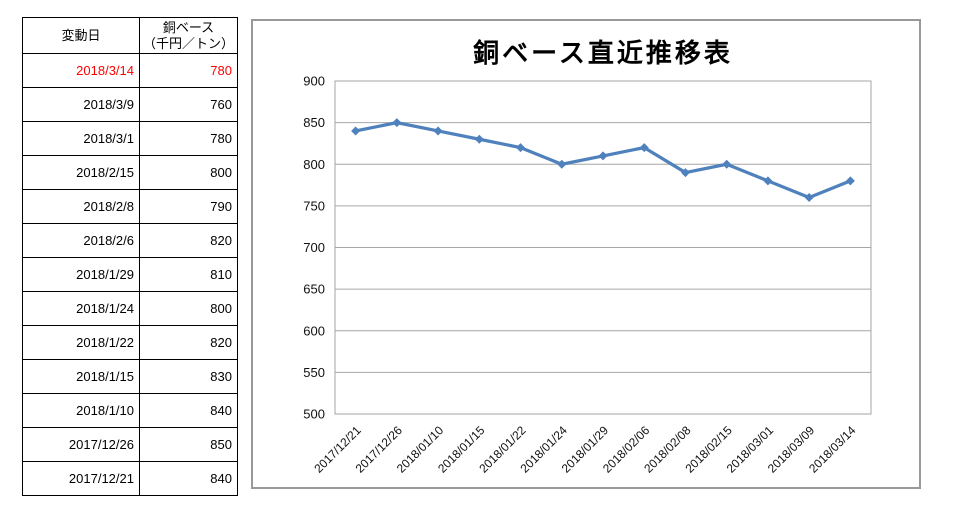 This screenshot has height=517, width=956. Describe the element at coordinates (81, 240) in the screenshot. I see `date-cell: 2018/2/6` at that location.